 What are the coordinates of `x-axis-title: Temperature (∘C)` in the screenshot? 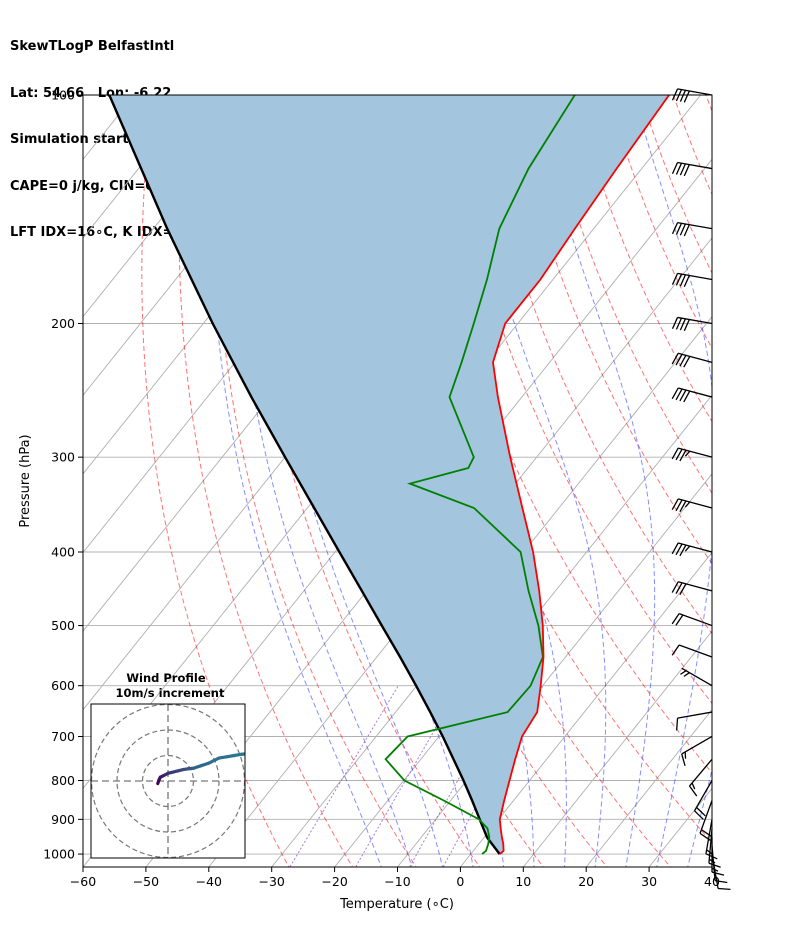 It's located at (396, 904).